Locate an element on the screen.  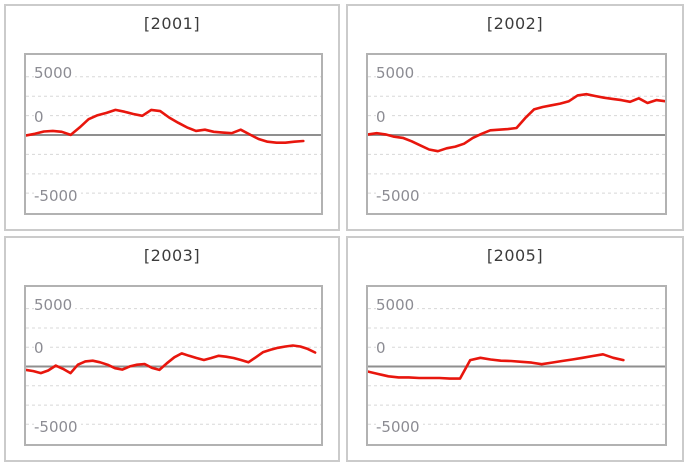
chart-title: [2001] is located at coordinates (172, 23).